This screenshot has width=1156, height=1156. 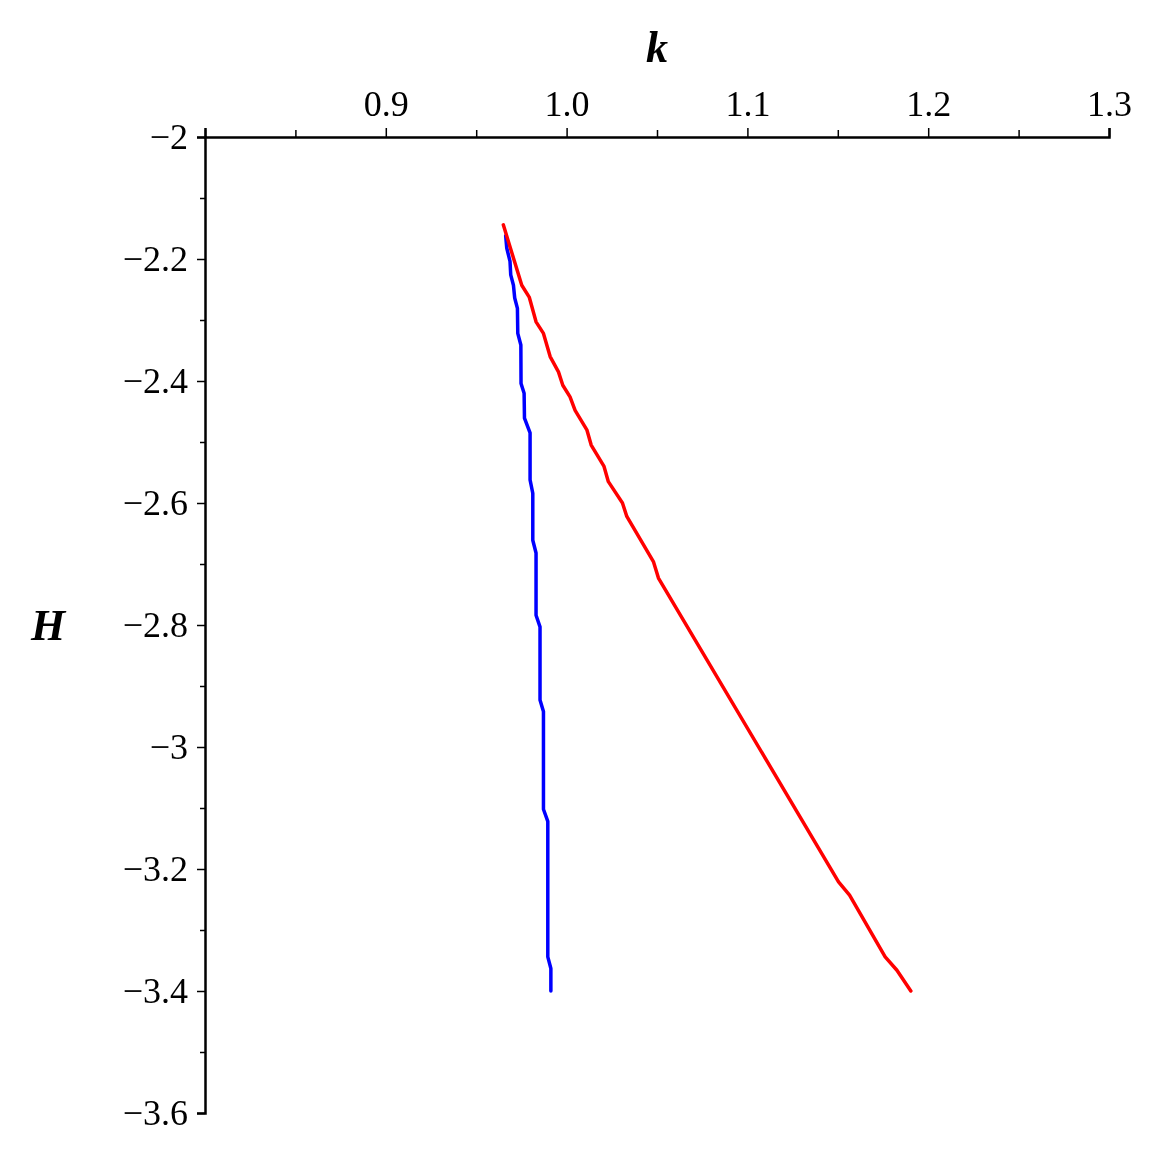 What do you see at coordinates (567, 104) in the screenshot?
I see `x-tick-label: 1.0` at bounding box center [567, 104].